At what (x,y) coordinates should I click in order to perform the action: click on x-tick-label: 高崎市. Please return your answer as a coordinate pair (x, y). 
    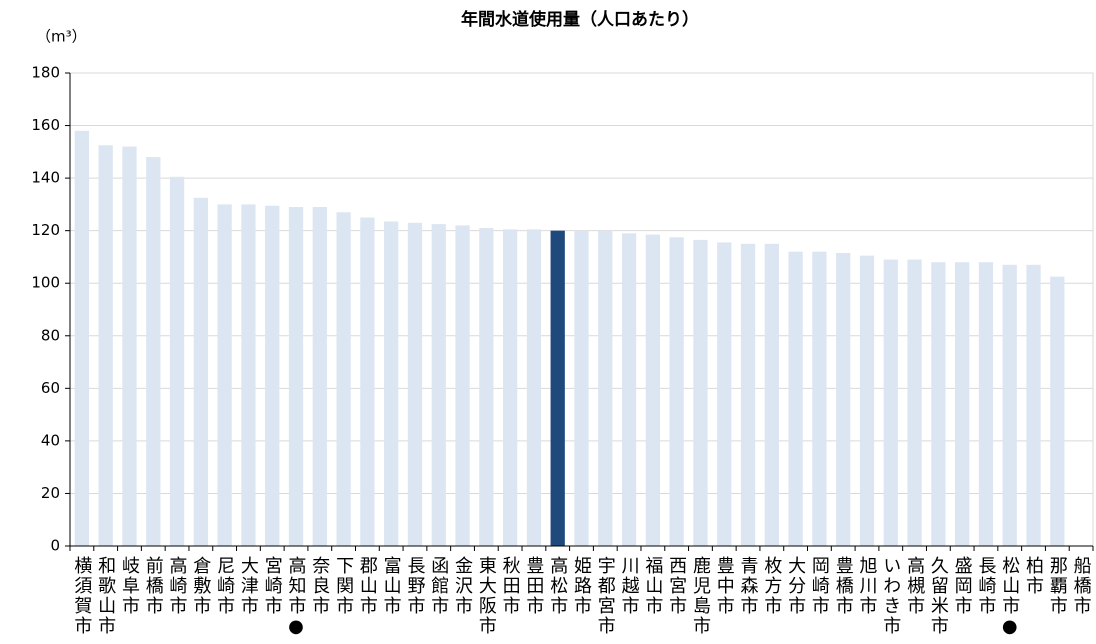
    Looking at the image, I should click on (177, 586).